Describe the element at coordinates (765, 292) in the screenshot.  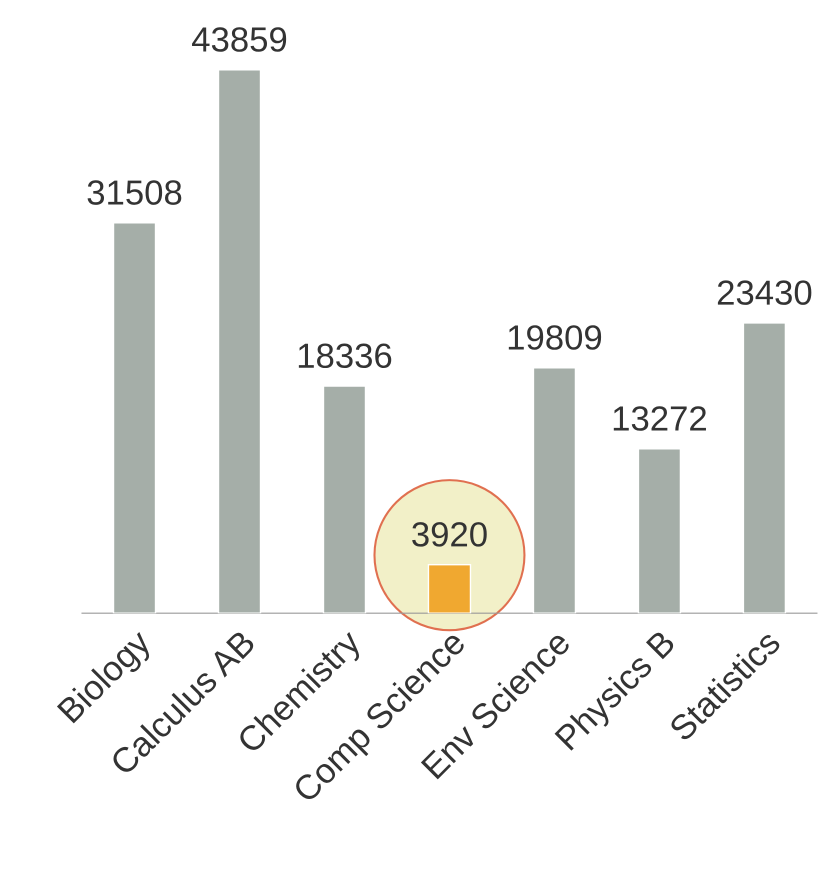
I see `data-label: 23430` at that location.